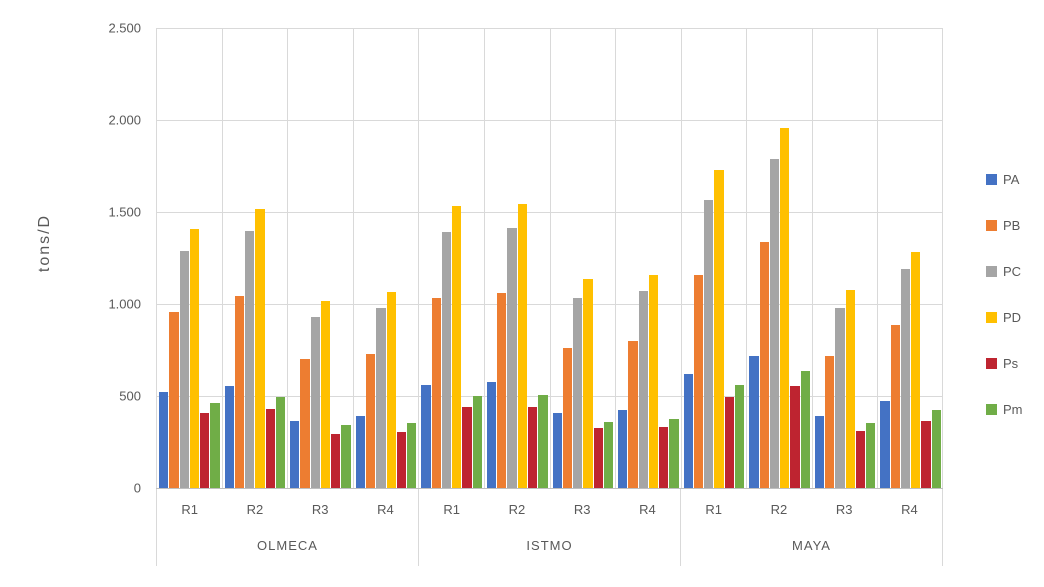 This screenshot has width=1044, height=587. I want to click on legend-label: Ps, so click(1011, 363).